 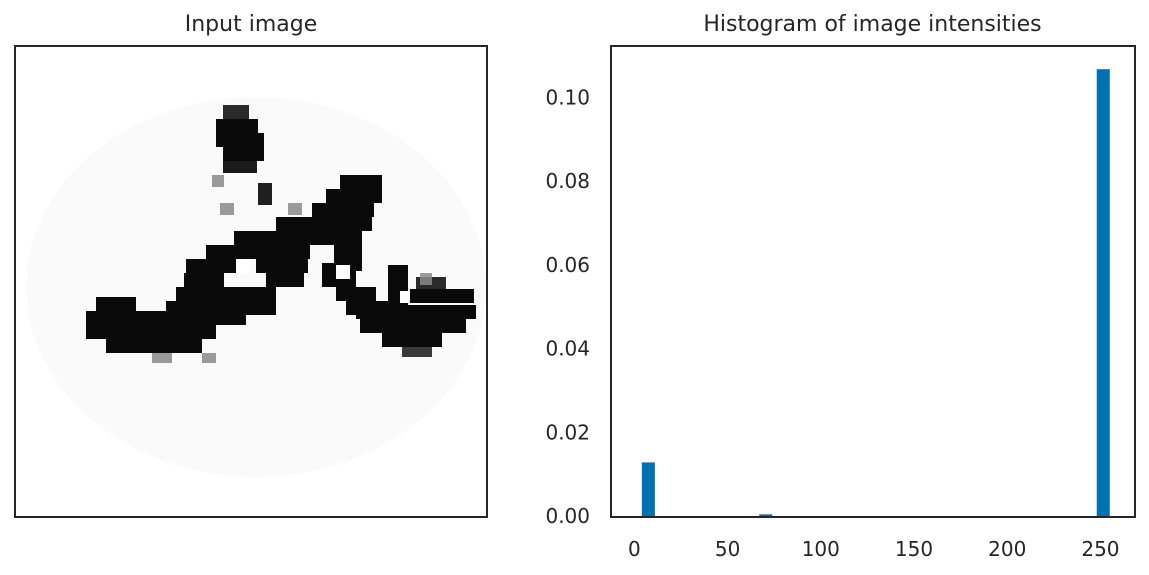 I want to click on y-tick-label: 0.04, so click(x=567, y=349).